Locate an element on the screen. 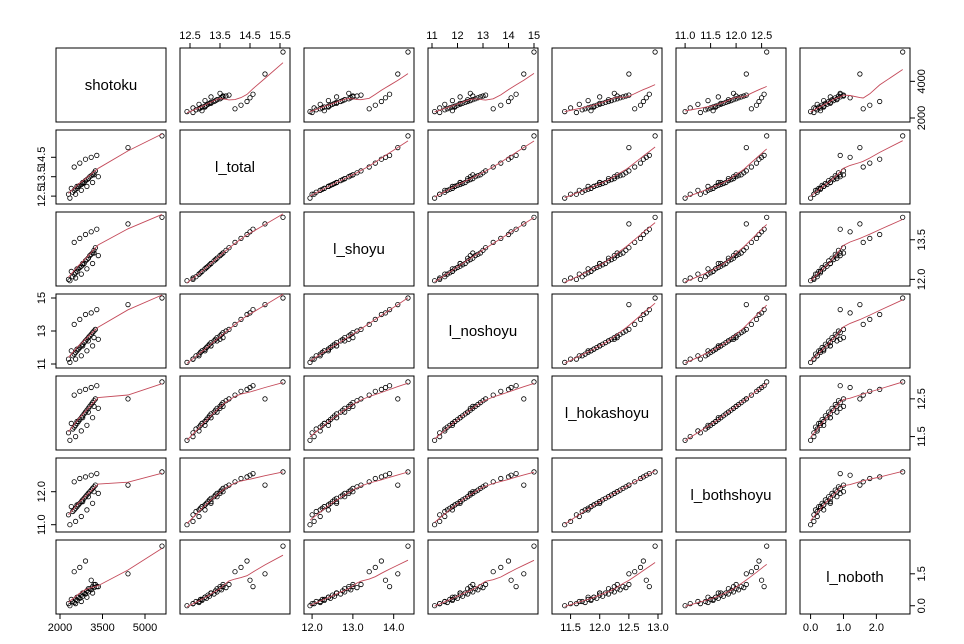  y-tick-label: 2000 is located at coordinates (922, 118).